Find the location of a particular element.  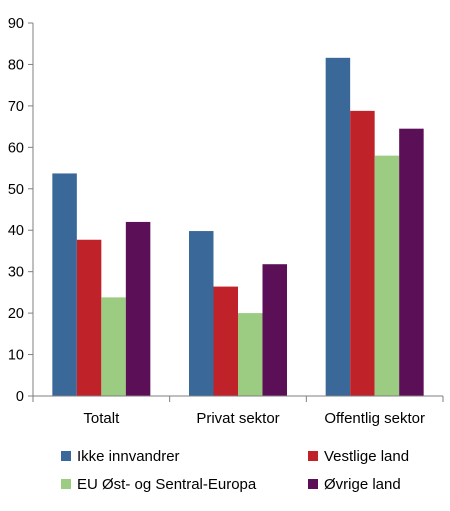

y-tick-label: 80 is located at coordinates (16, 65).